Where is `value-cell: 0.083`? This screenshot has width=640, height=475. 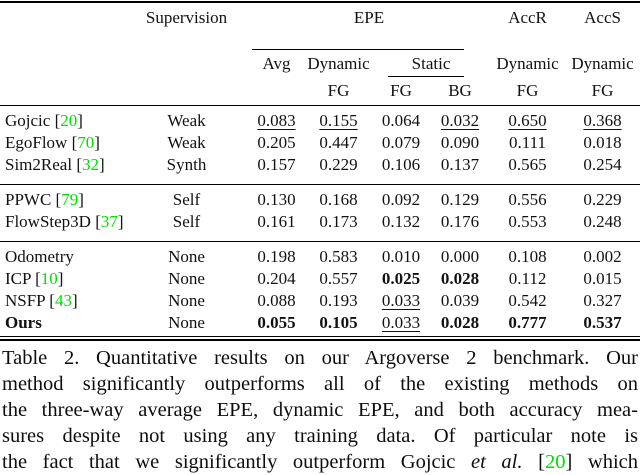 value-cell: 0.083 is located at coordinates (276, 120).